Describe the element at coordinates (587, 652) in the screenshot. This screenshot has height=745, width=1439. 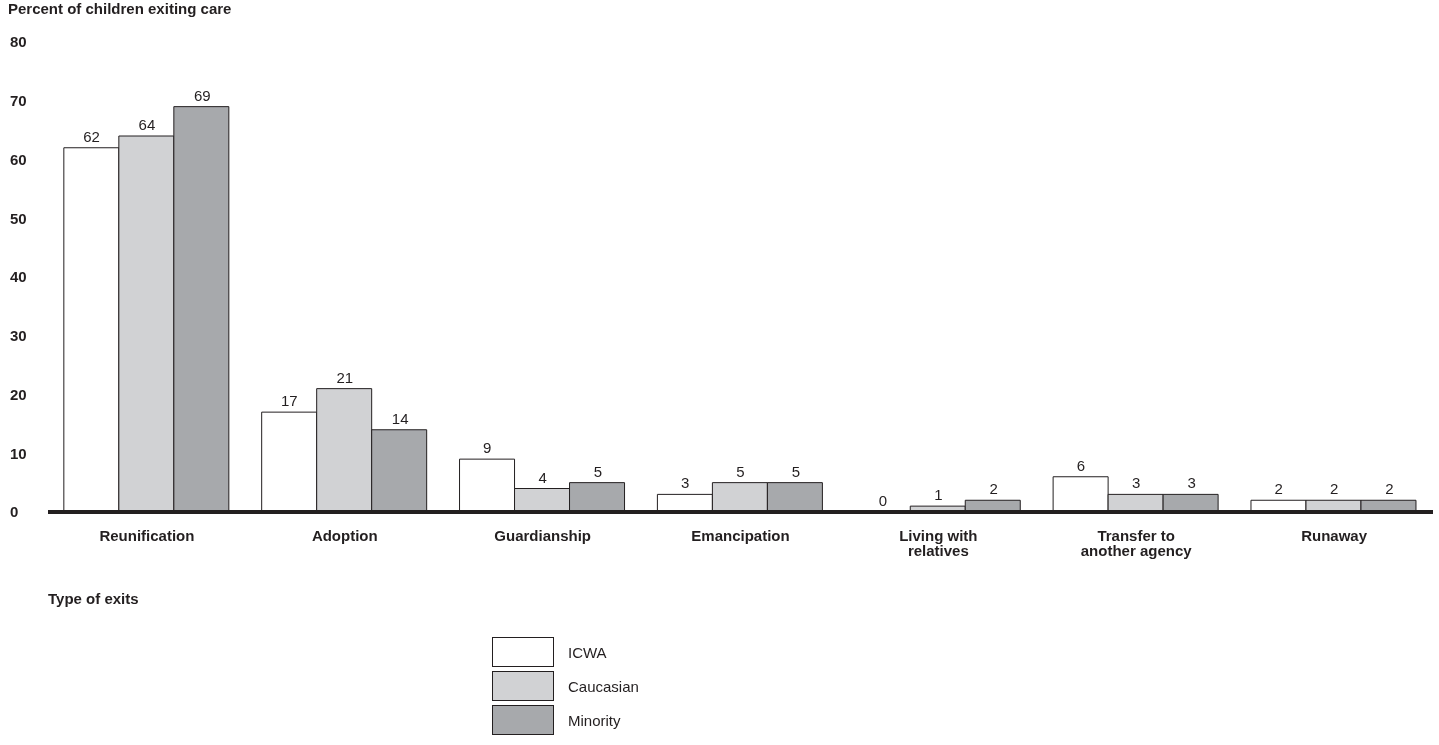
I see `legend-label: ICWA` at that location.